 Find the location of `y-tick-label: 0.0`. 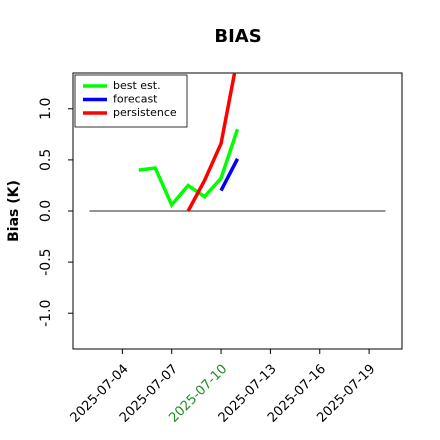

y-tick-label: 0.0 is located at coordinates (46, 211).